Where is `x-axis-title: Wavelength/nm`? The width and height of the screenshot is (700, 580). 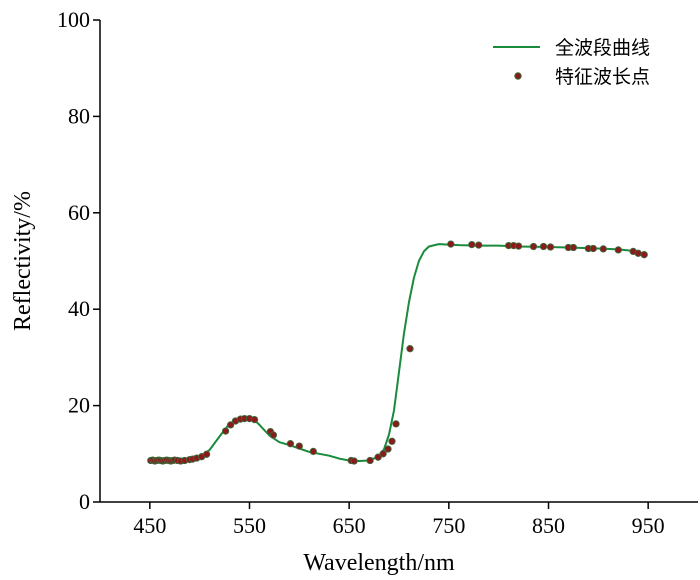 x-axis-title: Wavelength/nm is located at coordinates (379, 563).